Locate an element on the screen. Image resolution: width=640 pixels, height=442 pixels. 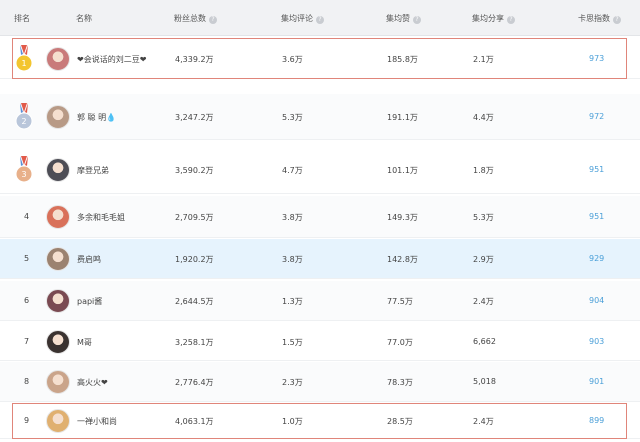
header-rank: 排名 is located at coordinates (22, 18).